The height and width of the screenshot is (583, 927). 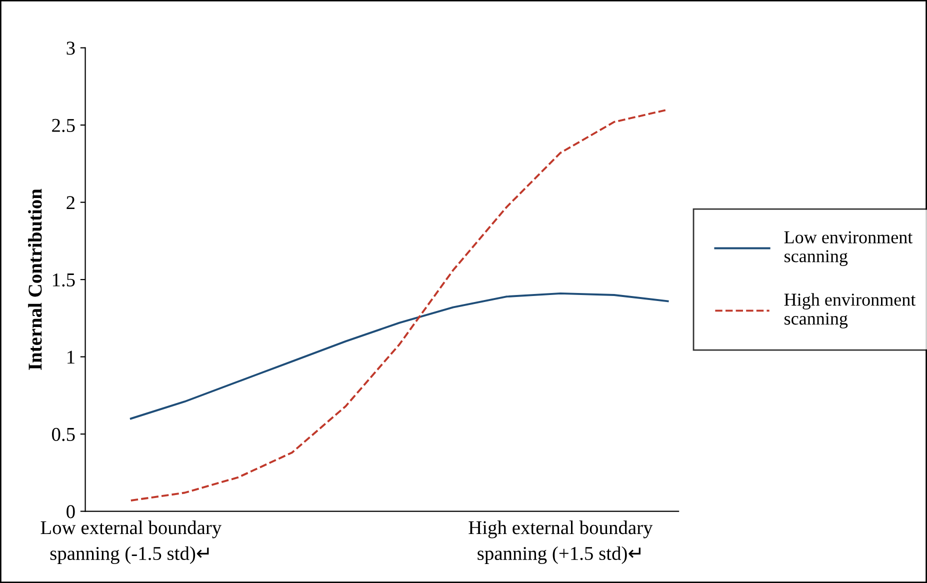 I want to click on x-tick-label: High external boundary spanning (+1.5 std)↵, so click(x=560, y=542).